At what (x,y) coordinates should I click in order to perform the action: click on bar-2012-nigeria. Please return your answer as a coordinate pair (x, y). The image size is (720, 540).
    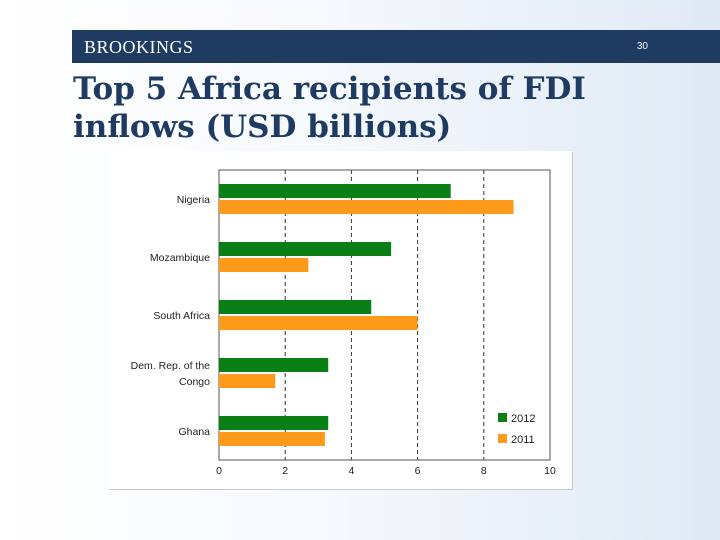
    Looking at the image, I should click on (335, 191).